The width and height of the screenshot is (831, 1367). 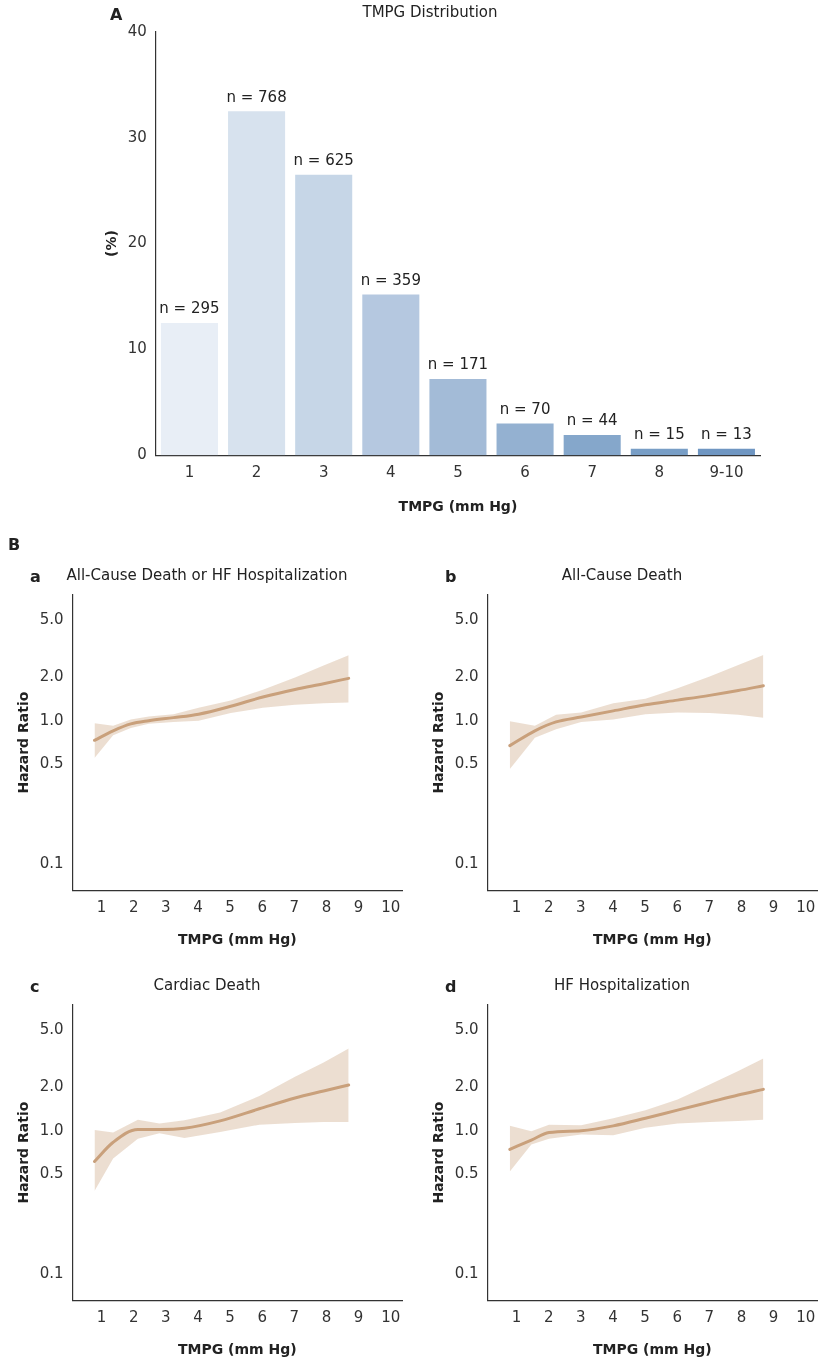 I want to click on annotation: n = 15, so click(x=659, y=434).